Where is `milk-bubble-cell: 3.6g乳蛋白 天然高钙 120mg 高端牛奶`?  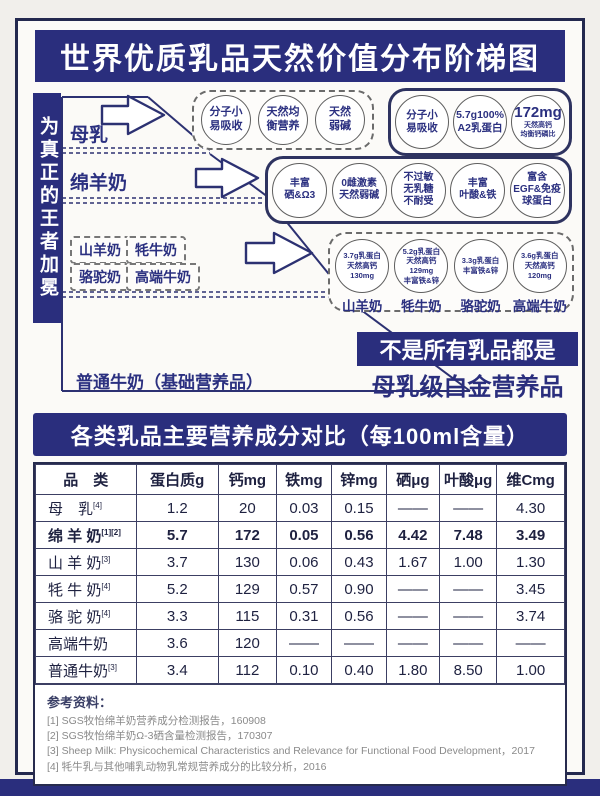 milk-bubble-cell: 3.6g乳蛋白 天然高钙 120mg 高端牛奶 is located at coordinates (539, 277).